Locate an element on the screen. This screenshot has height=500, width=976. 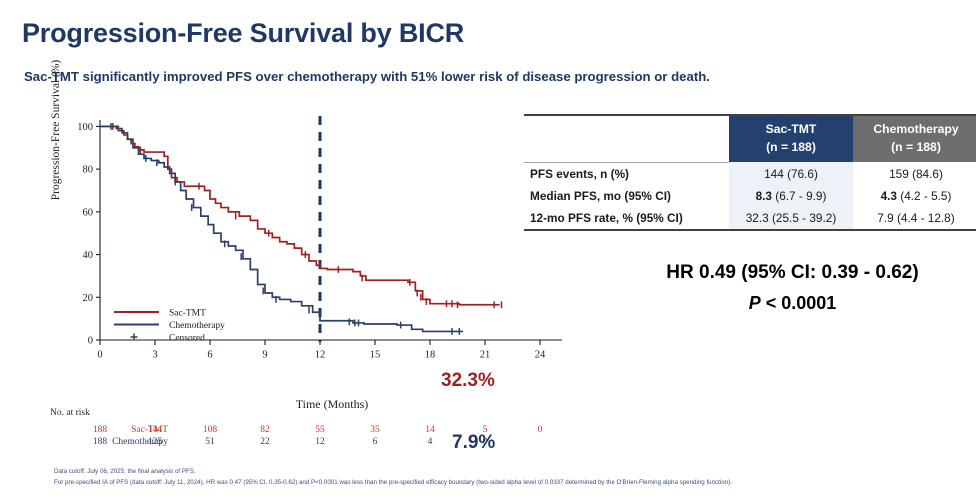
stats-header-row: Sac-TMT (n = 188) Chemotherapy (n = 188) is located at coordinates (750, 138).